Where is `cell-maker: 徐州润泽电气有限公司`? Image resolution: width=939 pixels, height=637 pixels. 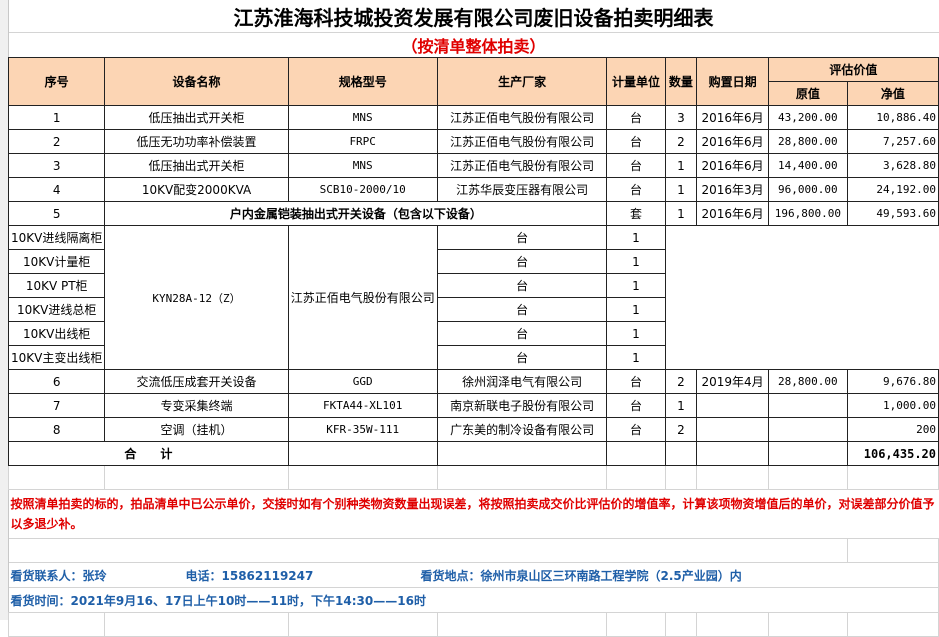 cell-maker: 徐州润泽电气有限公司 is located at coordinates (522, 381).